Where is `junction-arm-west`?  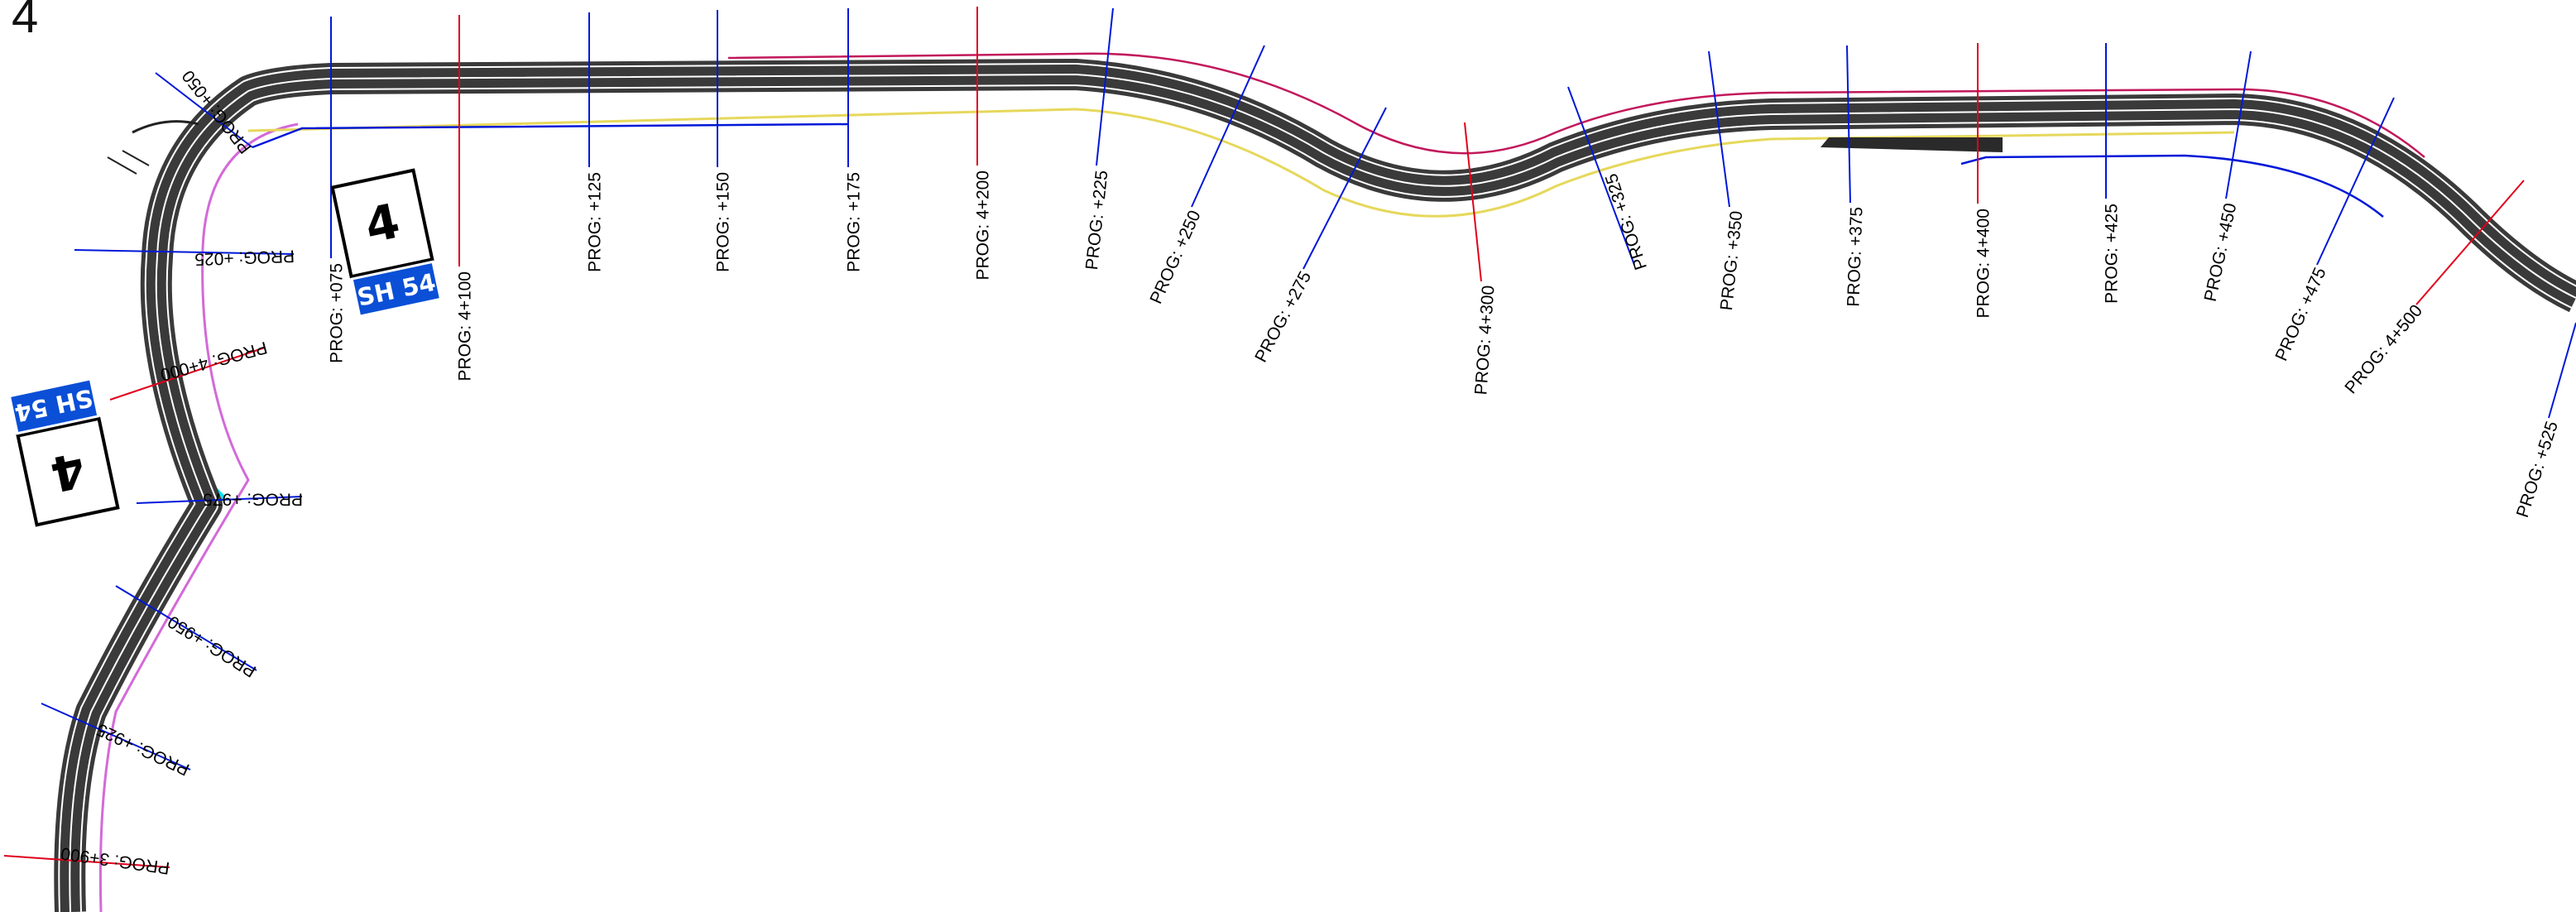 junction-arm-west is located at coordinates (166, 127).